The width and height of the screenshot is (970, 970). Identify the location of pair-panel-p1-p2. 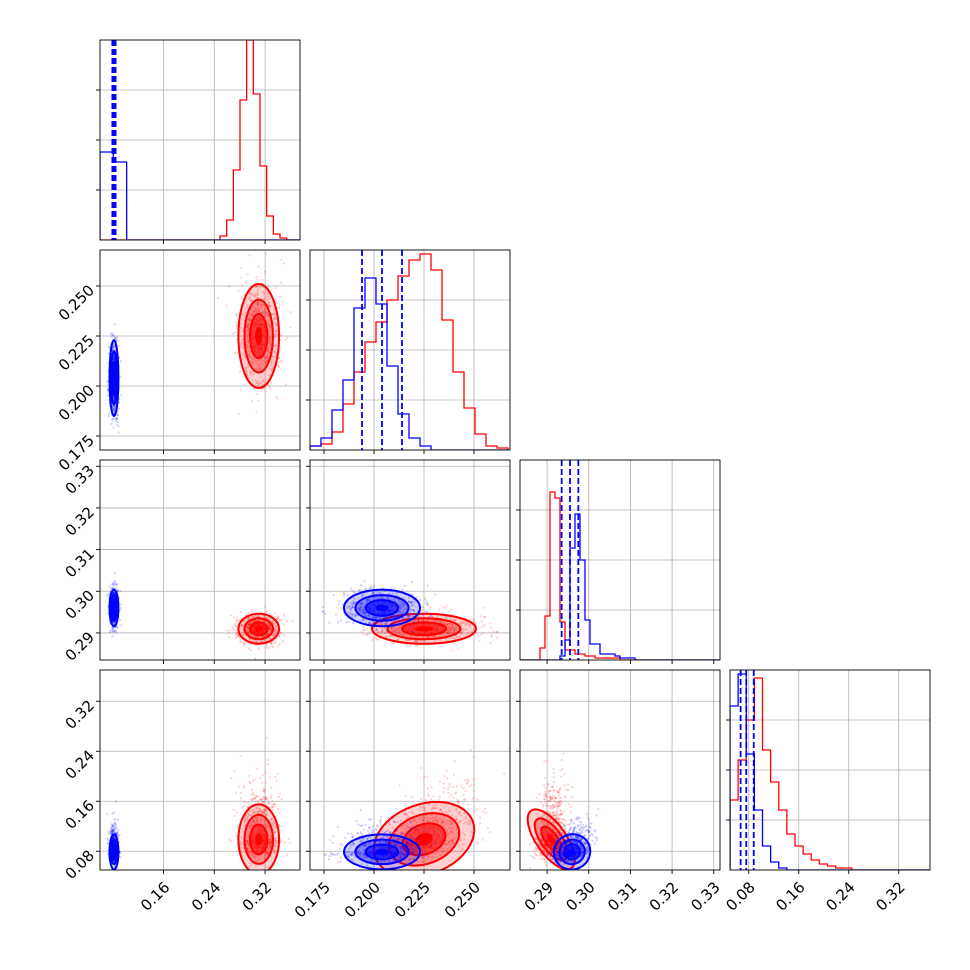
(198, 351).